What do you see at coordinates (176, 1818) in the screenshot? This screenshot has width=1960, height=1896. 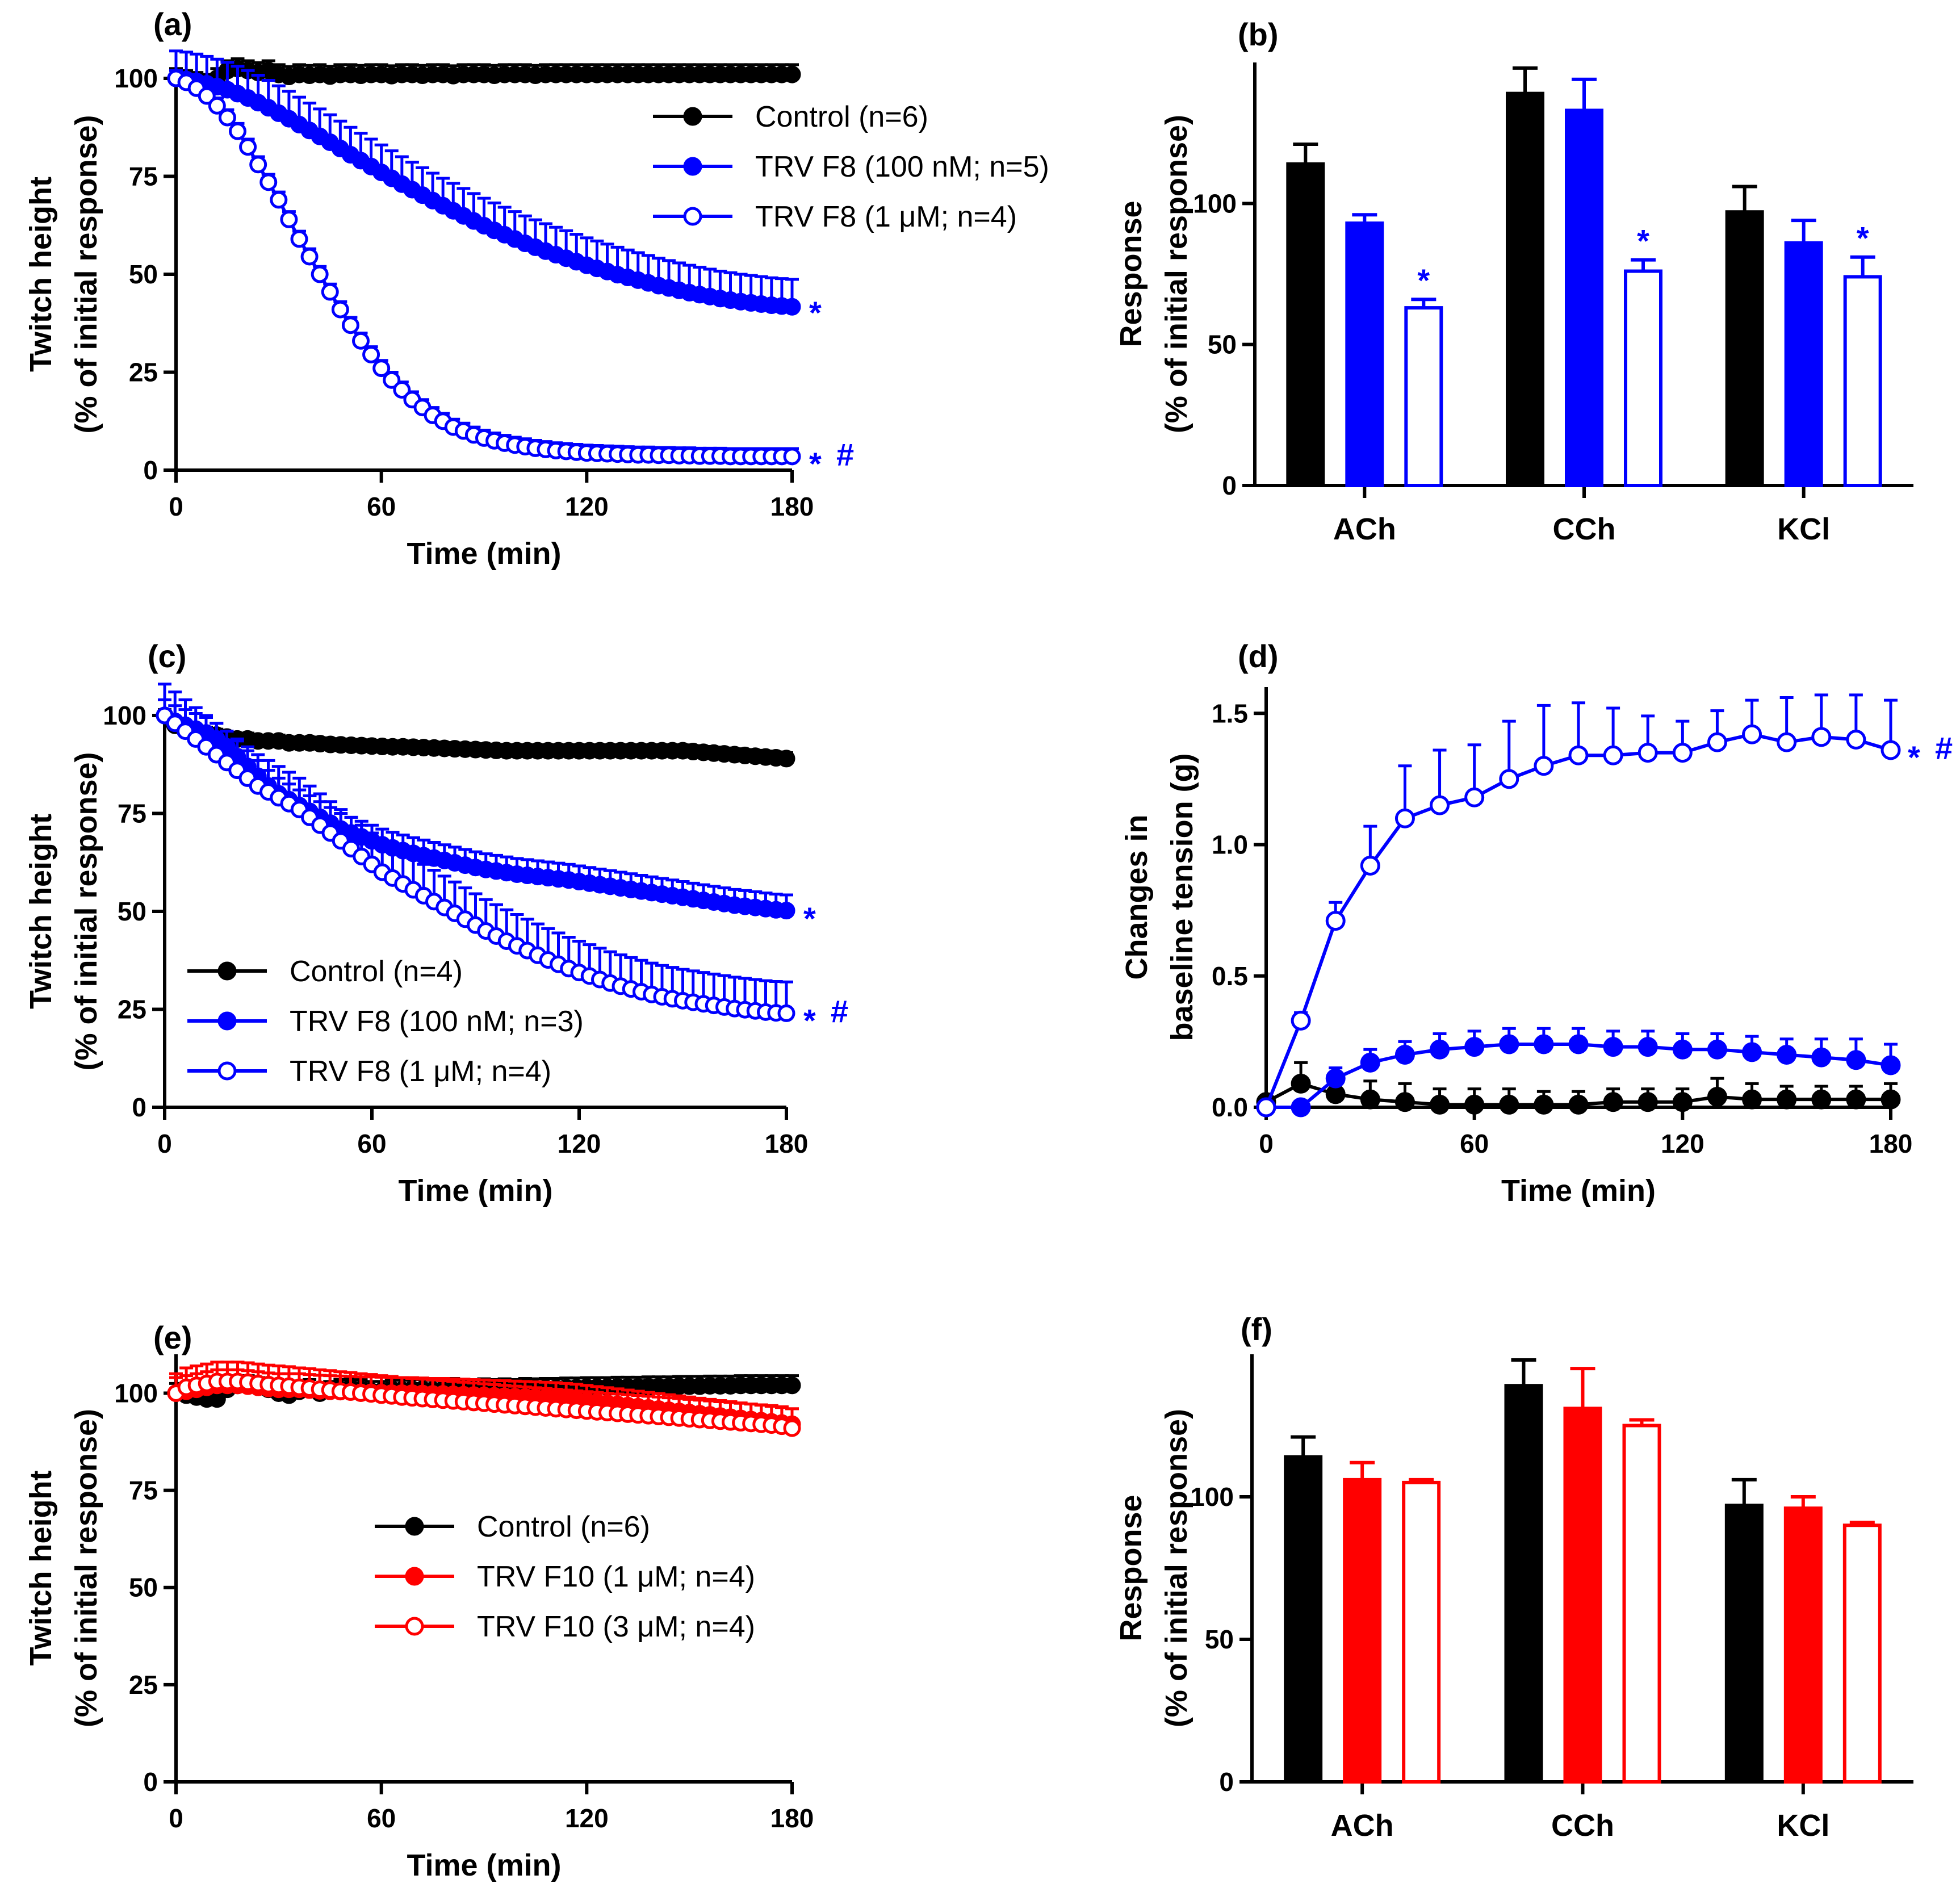 I see `x-tick-label: 0` at bounding box center [176, 1818].